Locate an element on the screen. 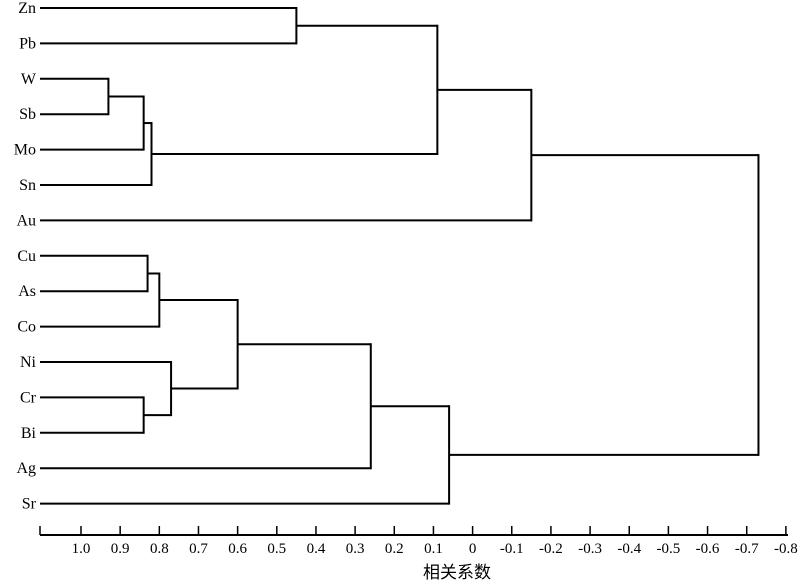  x-tick-label: -0.7 is located at coordinates (747, 549).